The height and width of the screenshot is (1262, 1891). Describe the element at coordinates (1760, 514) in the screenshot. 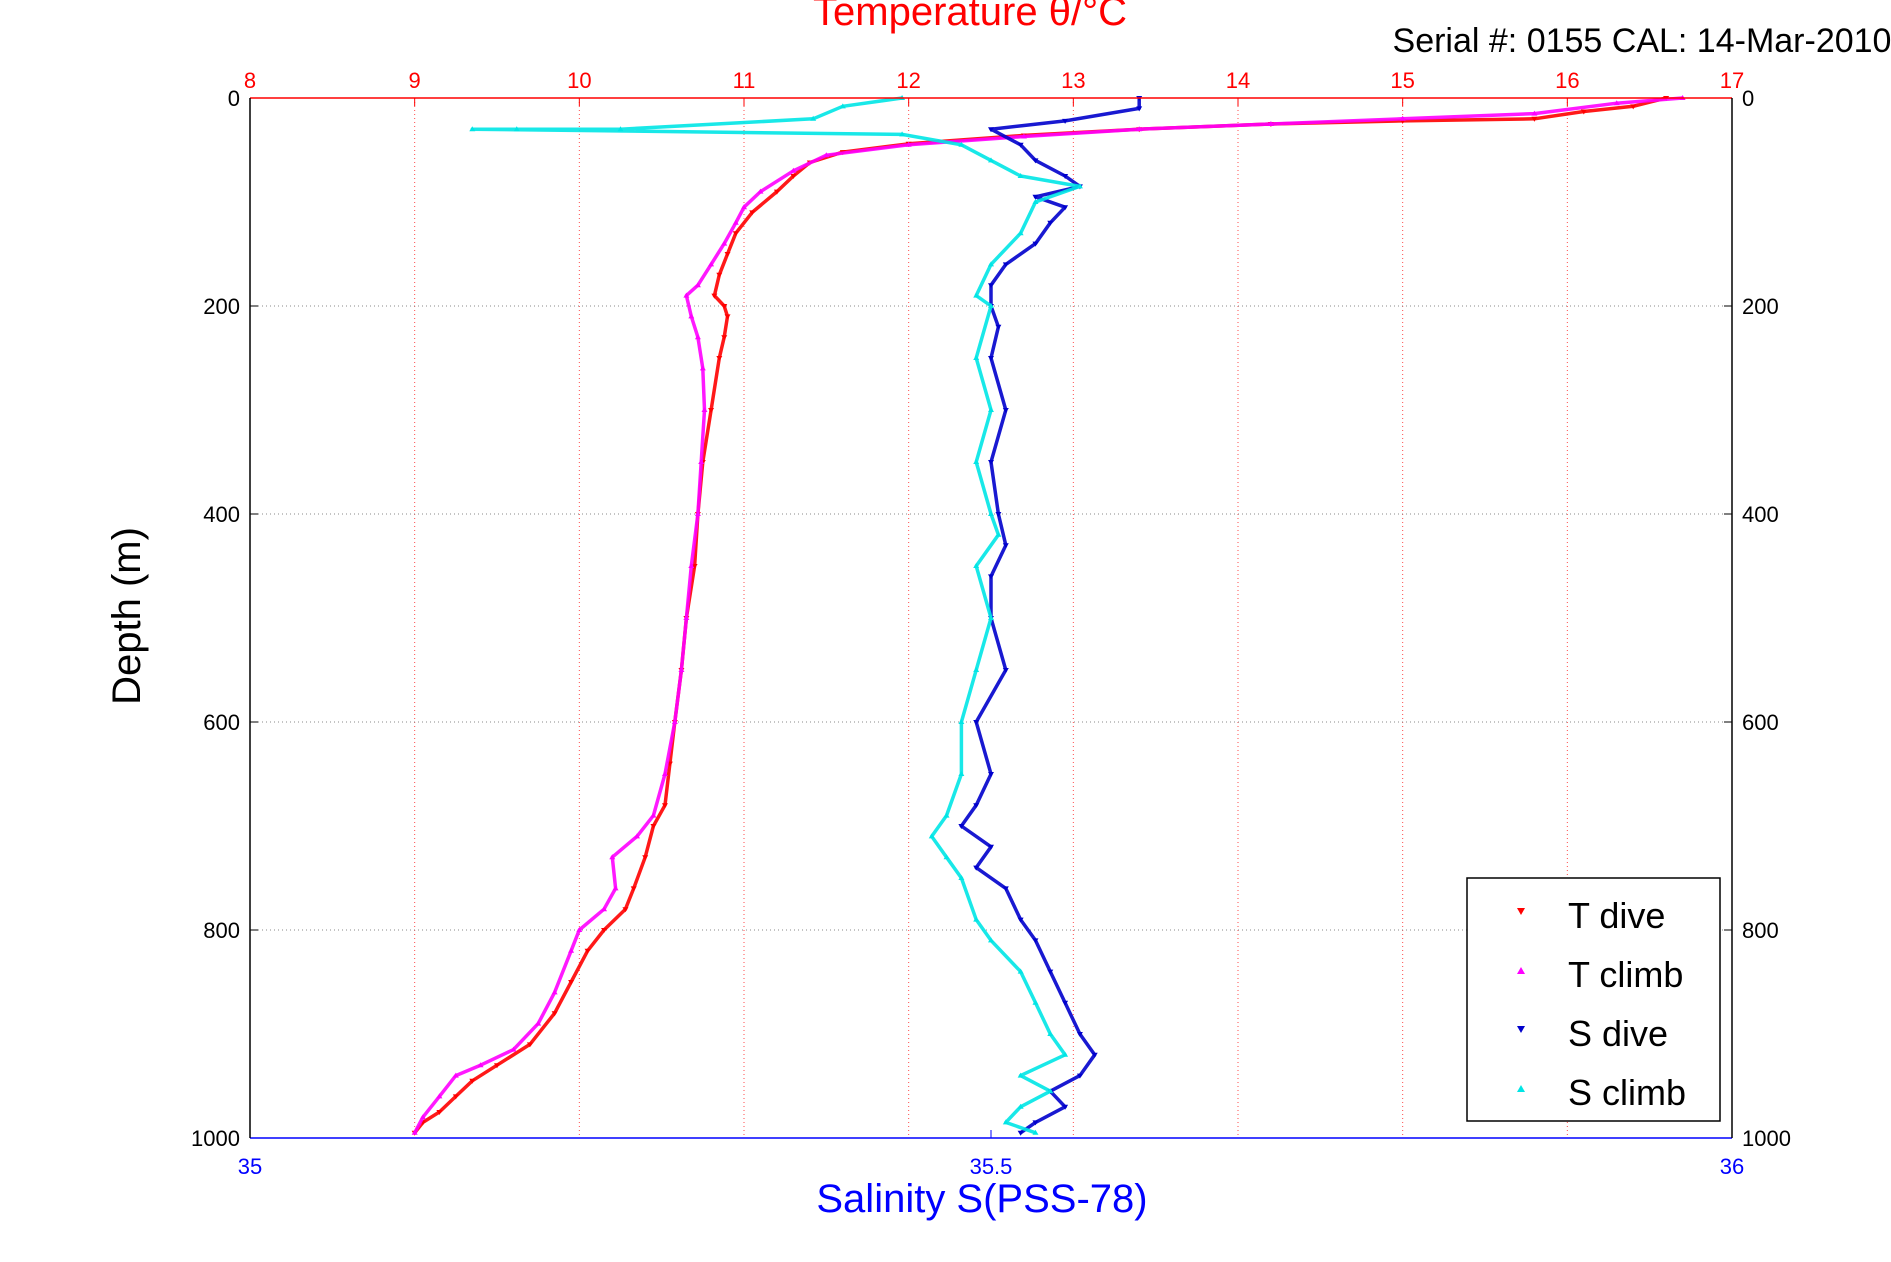

I see `depth-tick-label-right: 400` at that location.